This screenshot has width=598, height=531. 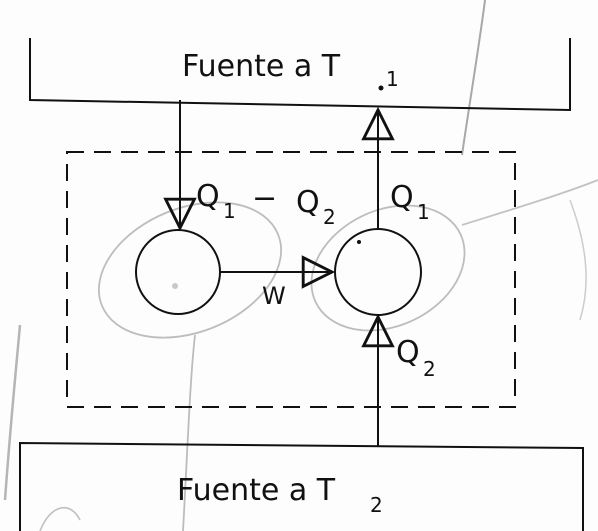 I want to click on source-top-label: Fuente a T, so click(x=261, y=66).